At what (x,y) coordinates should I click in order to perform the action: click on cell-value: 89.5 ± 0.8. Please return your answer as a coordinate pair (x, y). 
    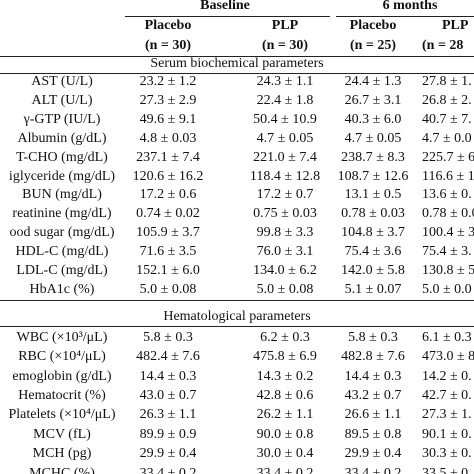
    Looking at the image, I should click on (373, 434).